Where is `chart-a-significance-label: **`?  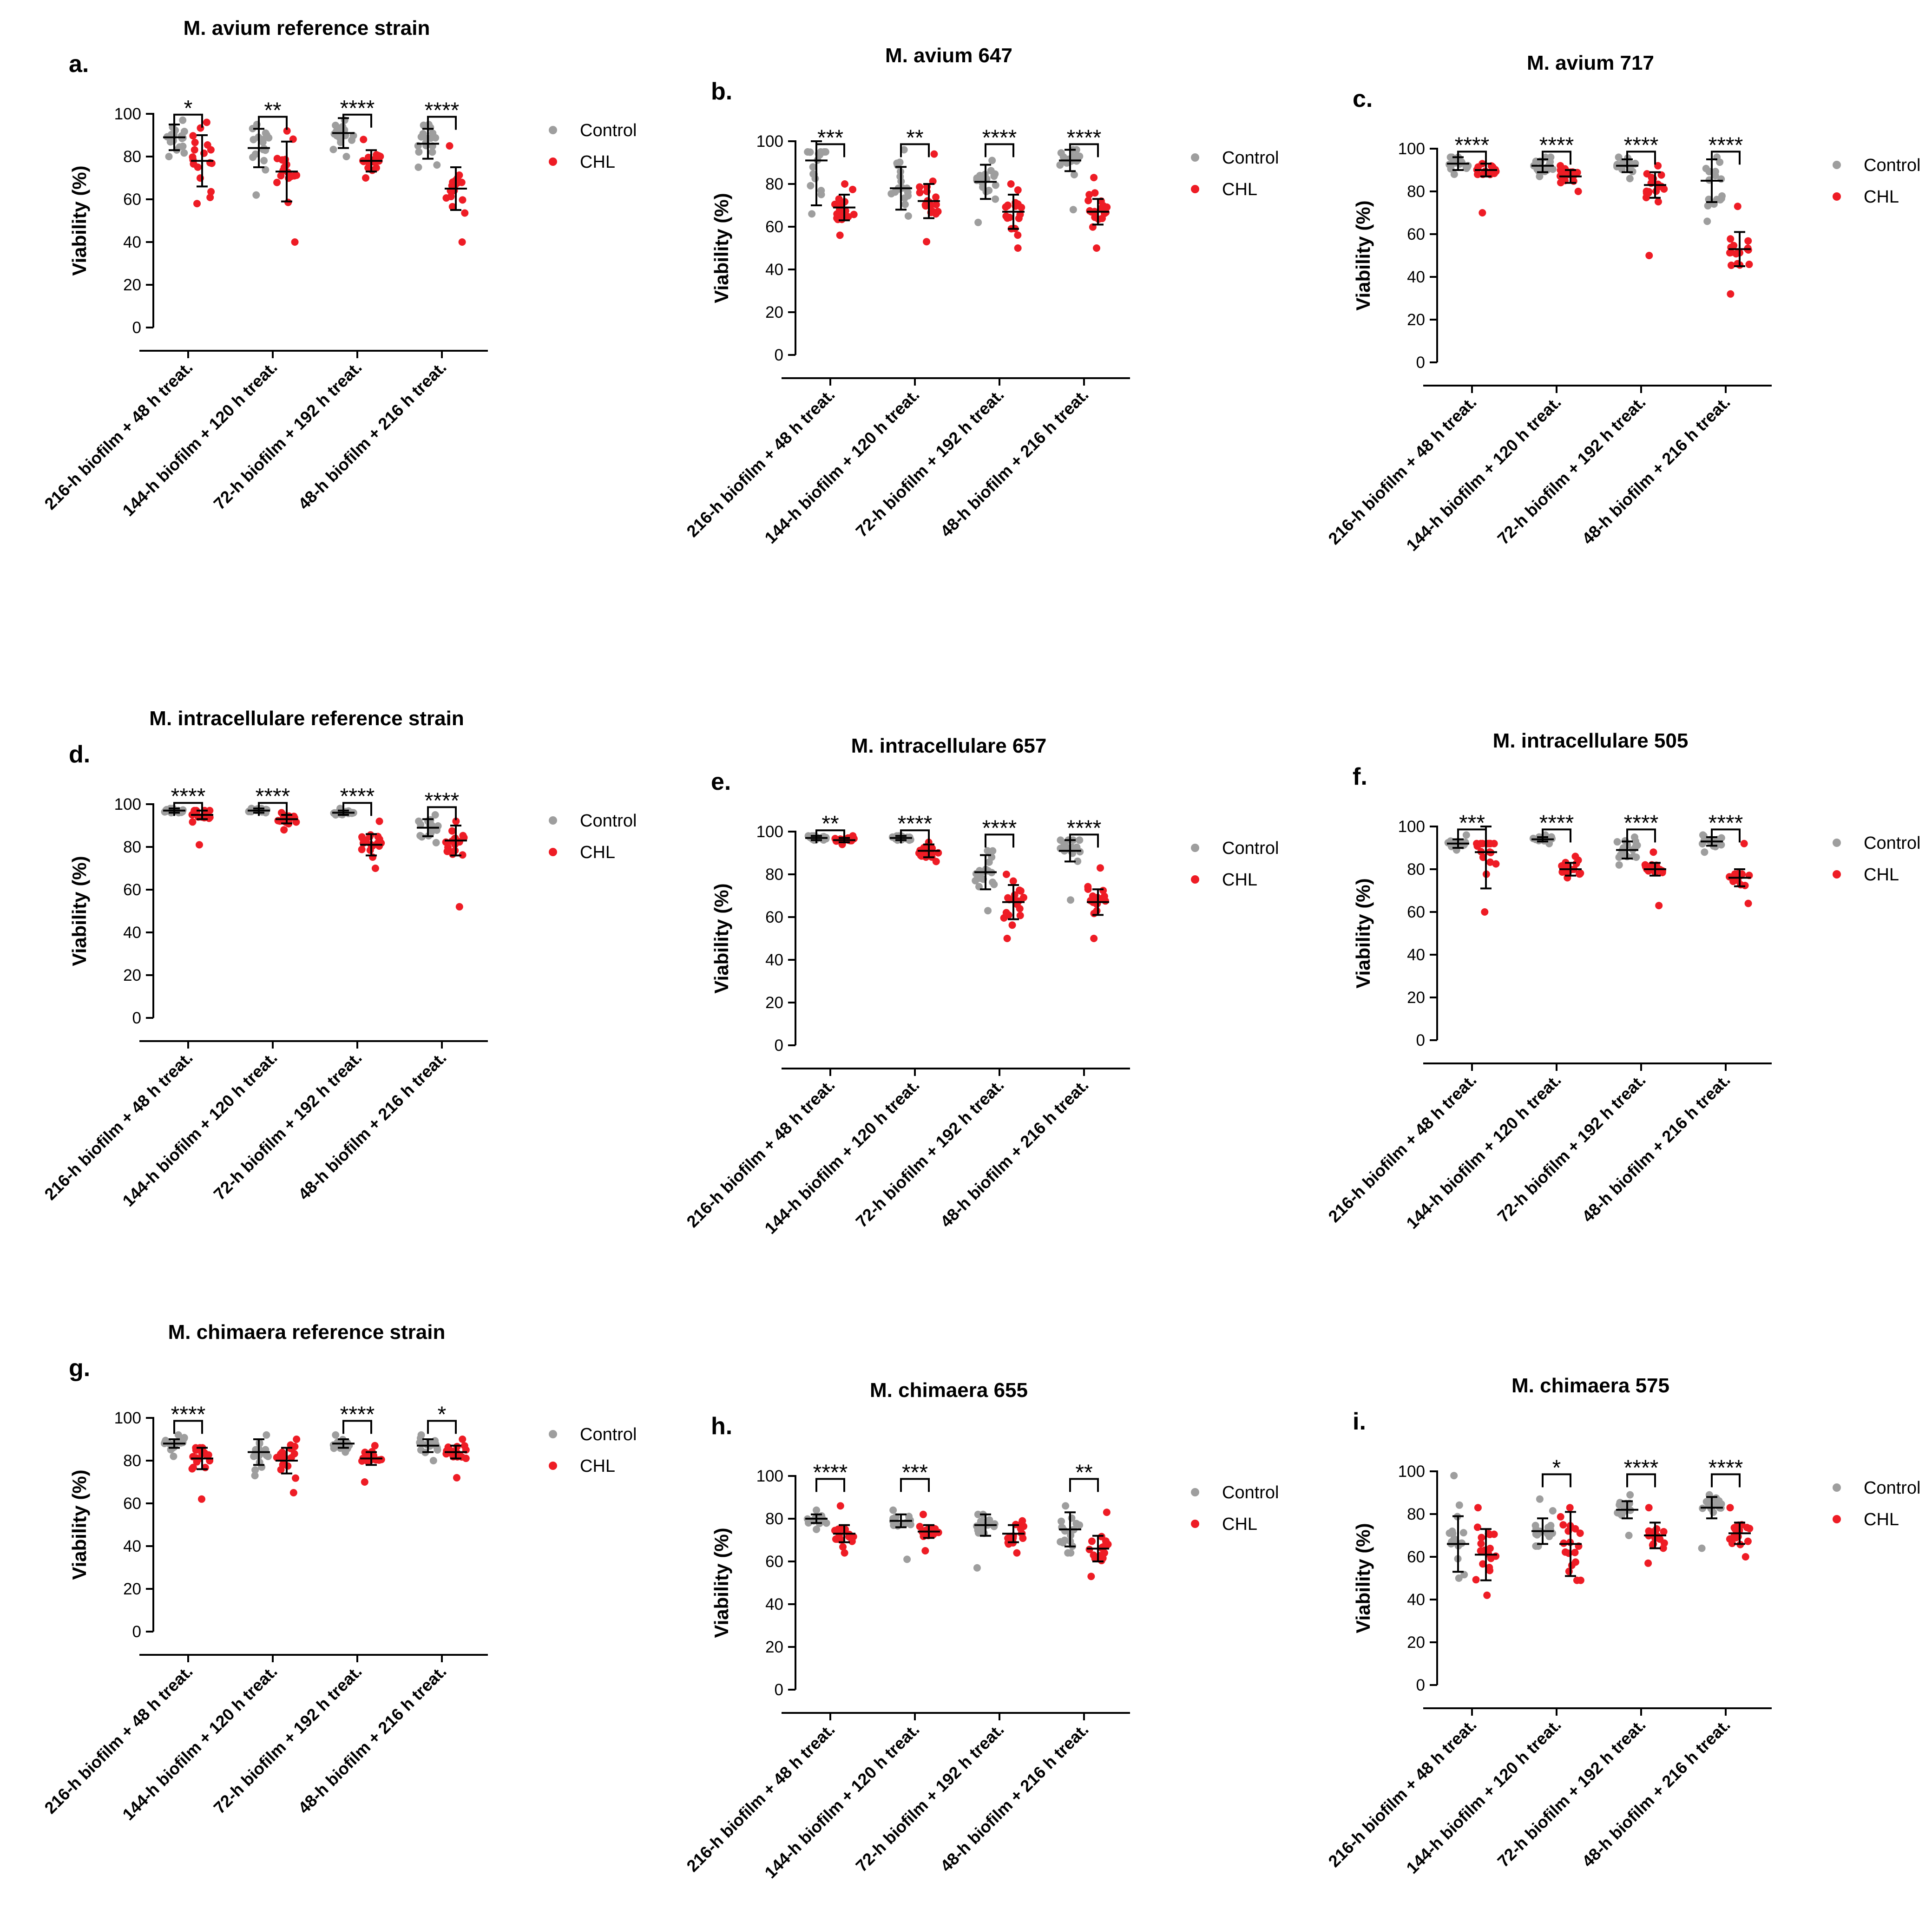 chart-a-significance-label: ** is located at coordinates (272, 110).